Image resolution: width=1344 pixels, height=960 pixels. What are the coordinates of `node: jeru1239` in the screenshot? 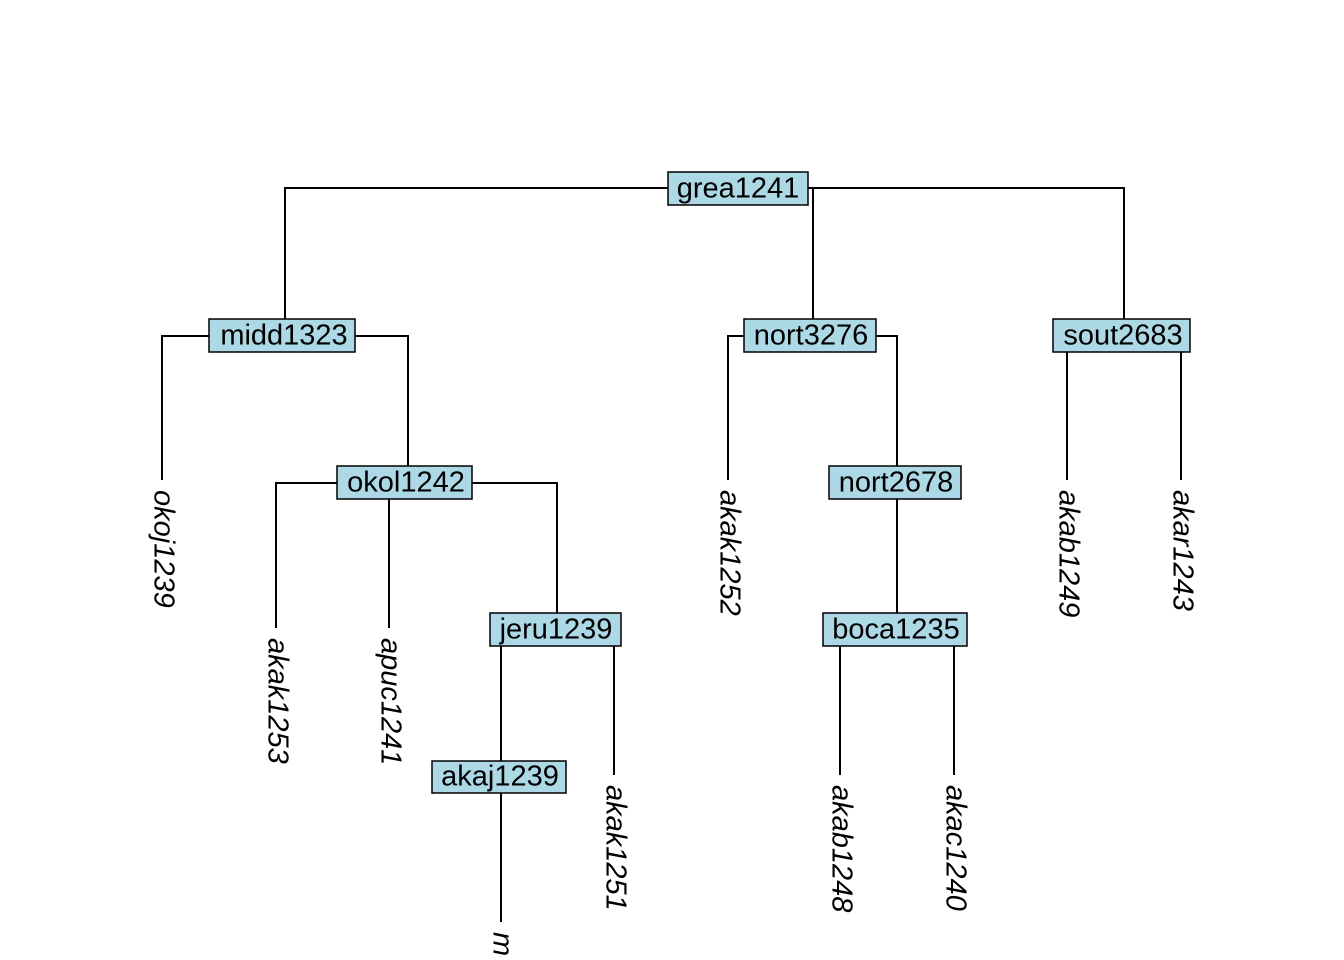 It's located at (555, 629).